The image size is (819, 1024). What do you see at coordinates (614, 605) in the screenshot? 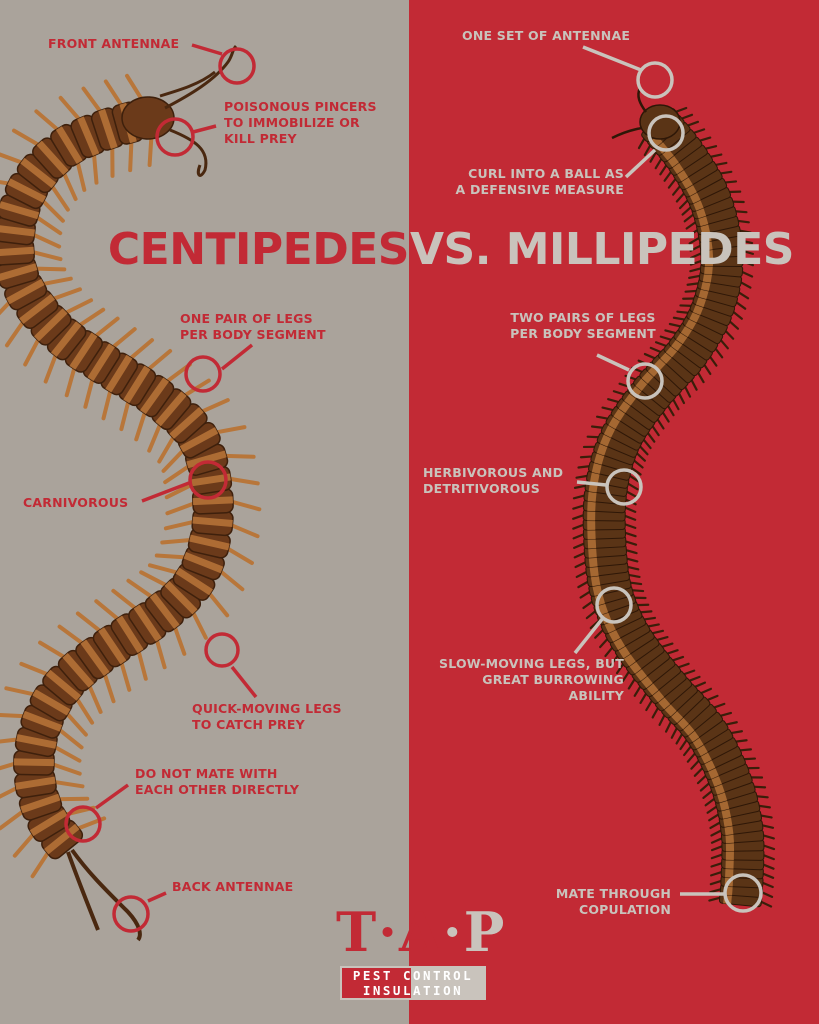
I see `slow-legs-marker` at bounding box center [614, 605].